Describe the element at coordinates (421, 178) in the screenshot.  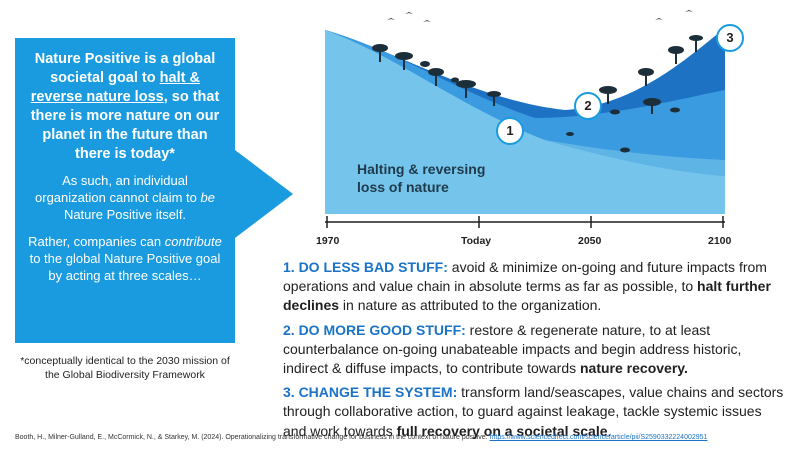
I see `curve-label: Halting & reversing loss of nature` at that location.